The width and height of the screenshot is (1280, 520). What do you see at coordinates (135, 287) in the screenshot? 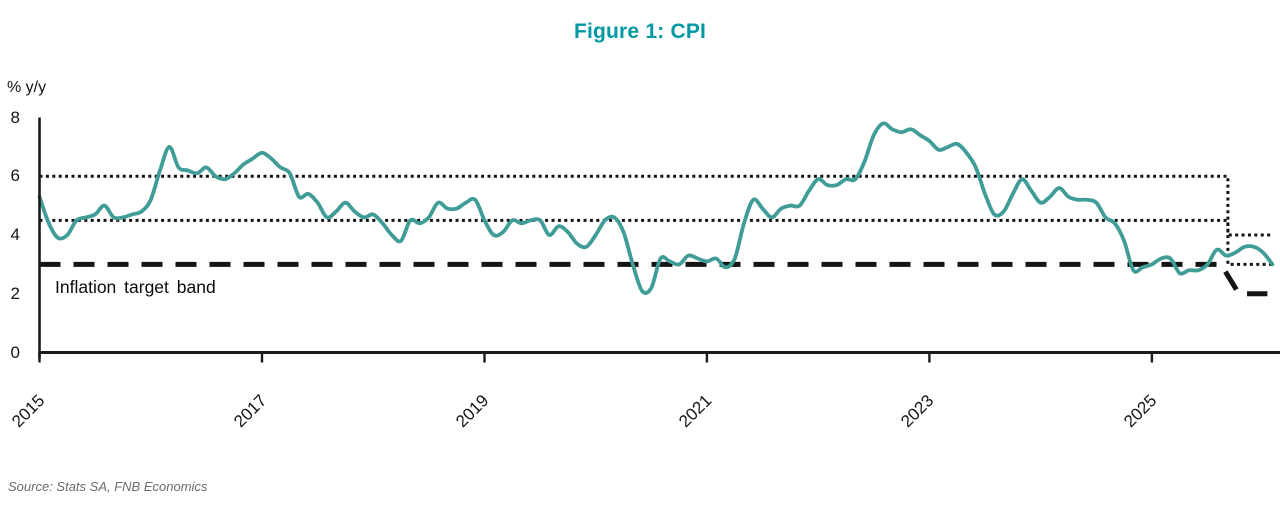
I see `inflation-target-band-label: Inflation target band` at bounding box center [135, 287].